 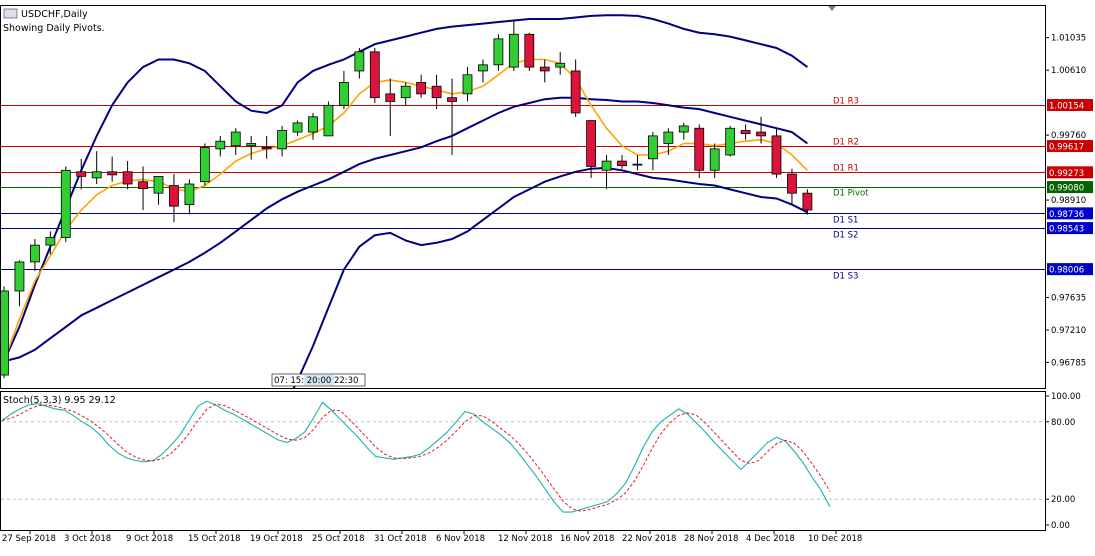 I want to click on chart-subtitle: Showing Daily Pivots., so click(x=54, y=28).